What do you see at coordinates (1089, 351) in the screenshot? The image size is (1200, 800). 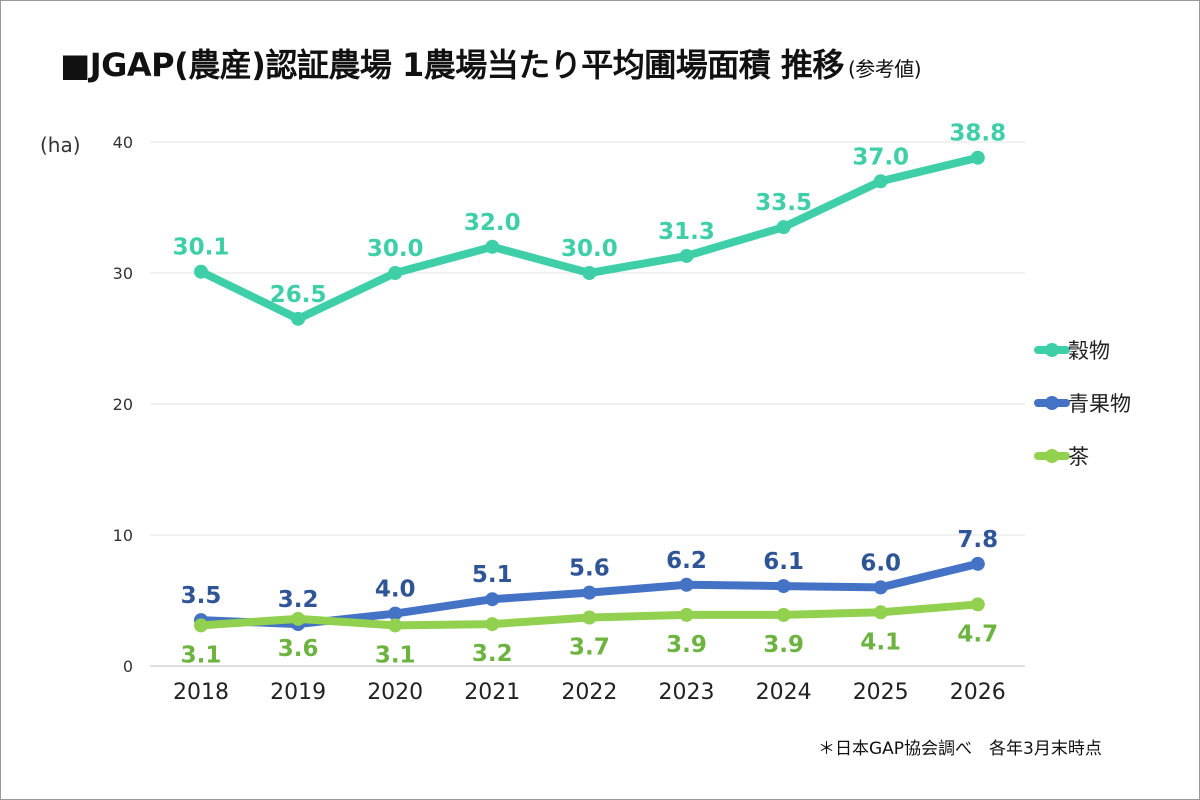 I see `legend-label: 穀物` at bounding box center [1089, 351].